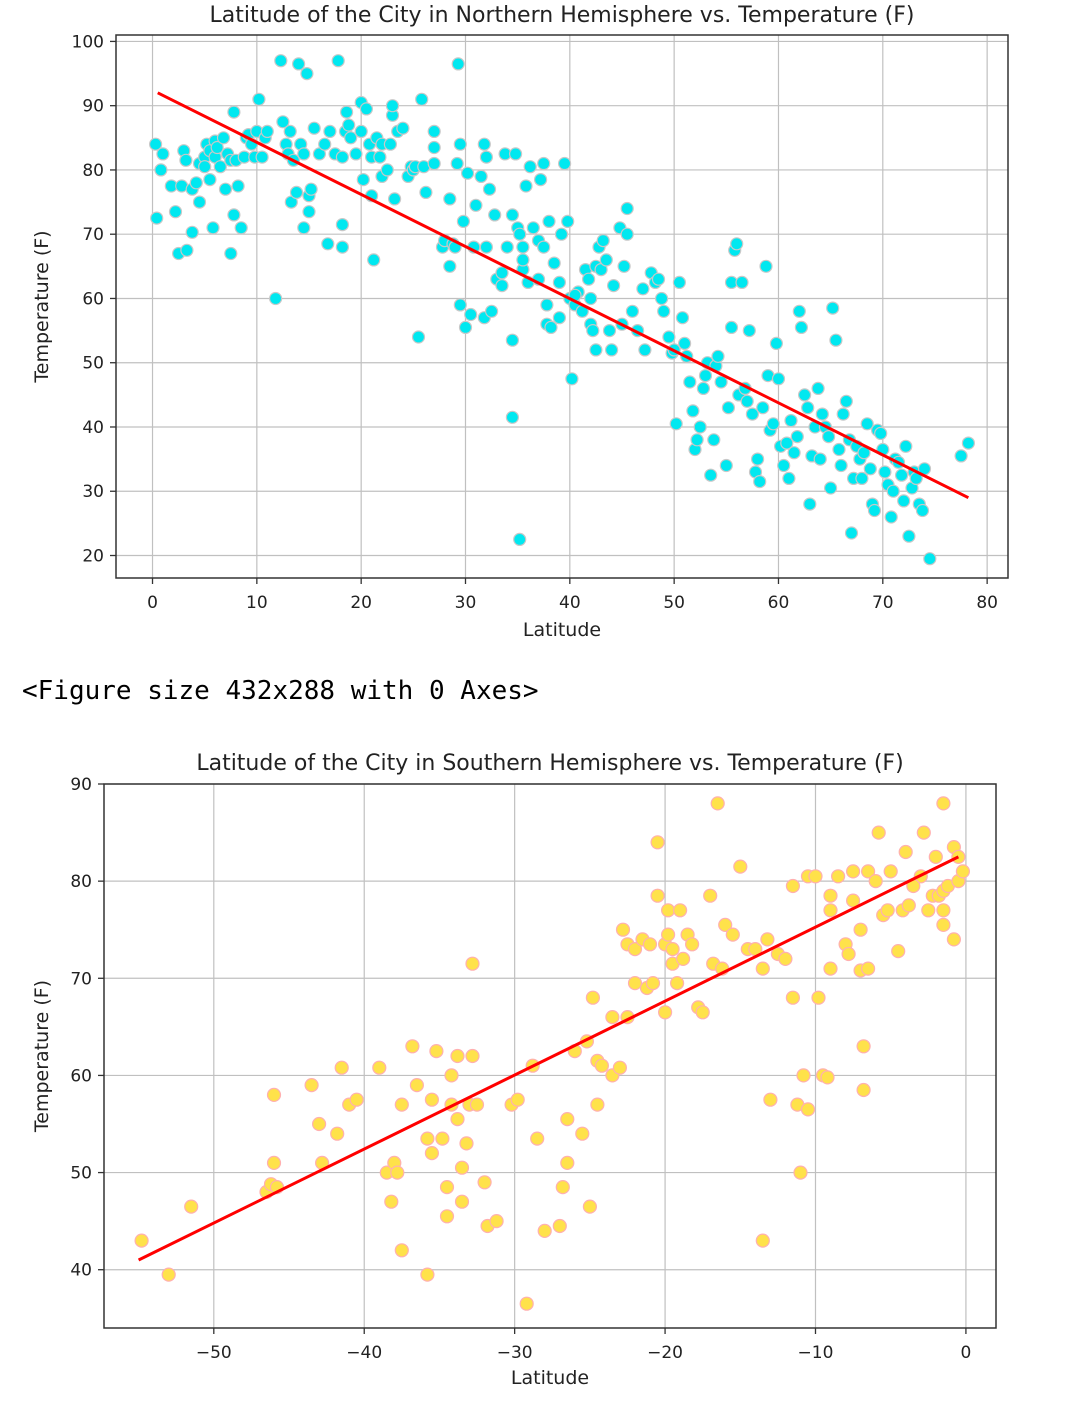  I want to click on south-y-tick-label: 80, so click(81, 882).